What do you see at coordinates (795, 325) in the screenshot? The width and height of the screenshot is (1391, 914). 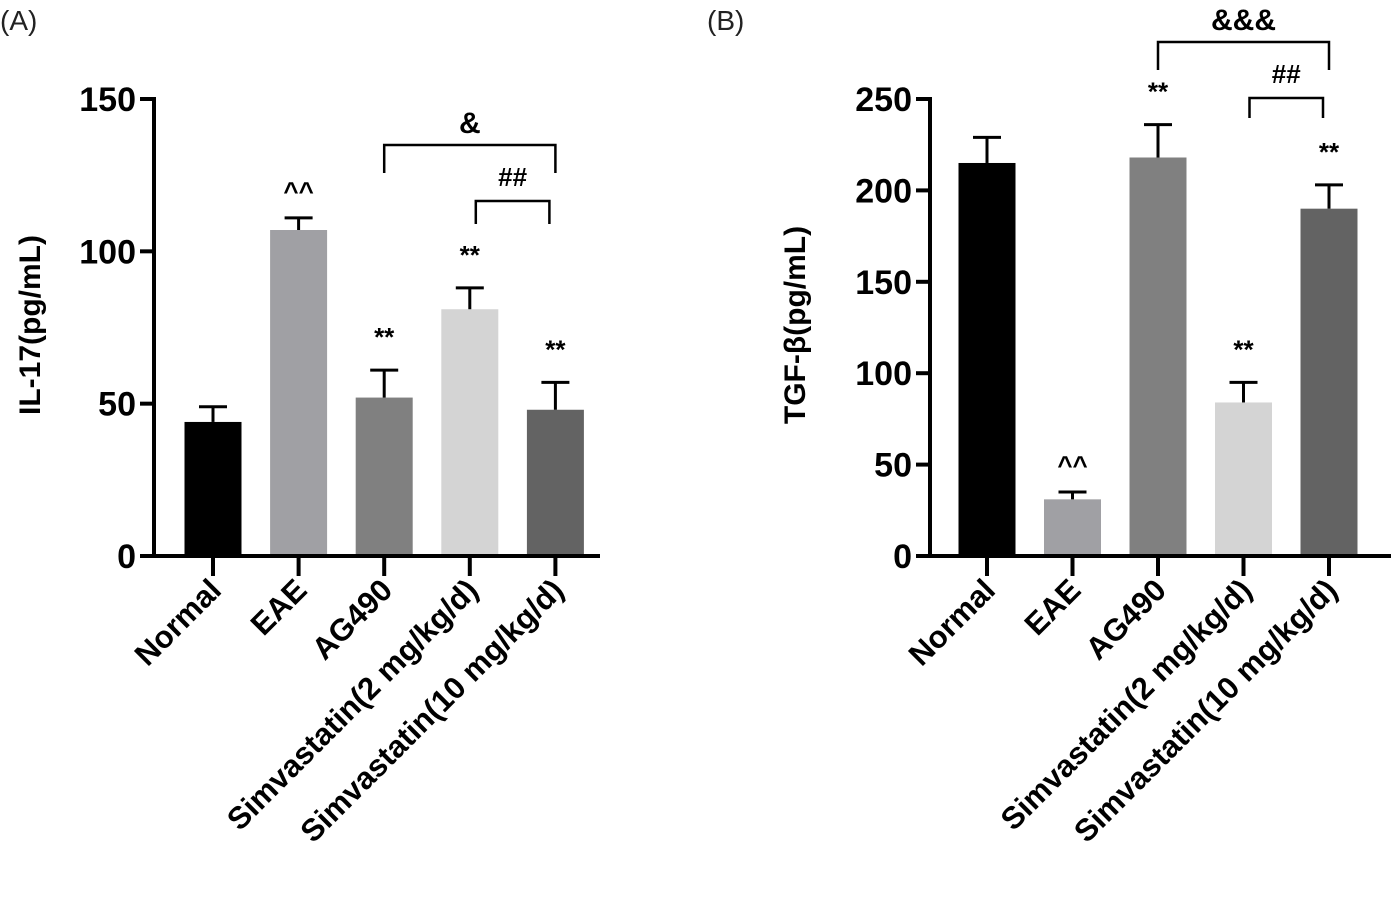 I see `y-axis-title: TGF-β(pg/mL)` at bounding box center [795, 325].